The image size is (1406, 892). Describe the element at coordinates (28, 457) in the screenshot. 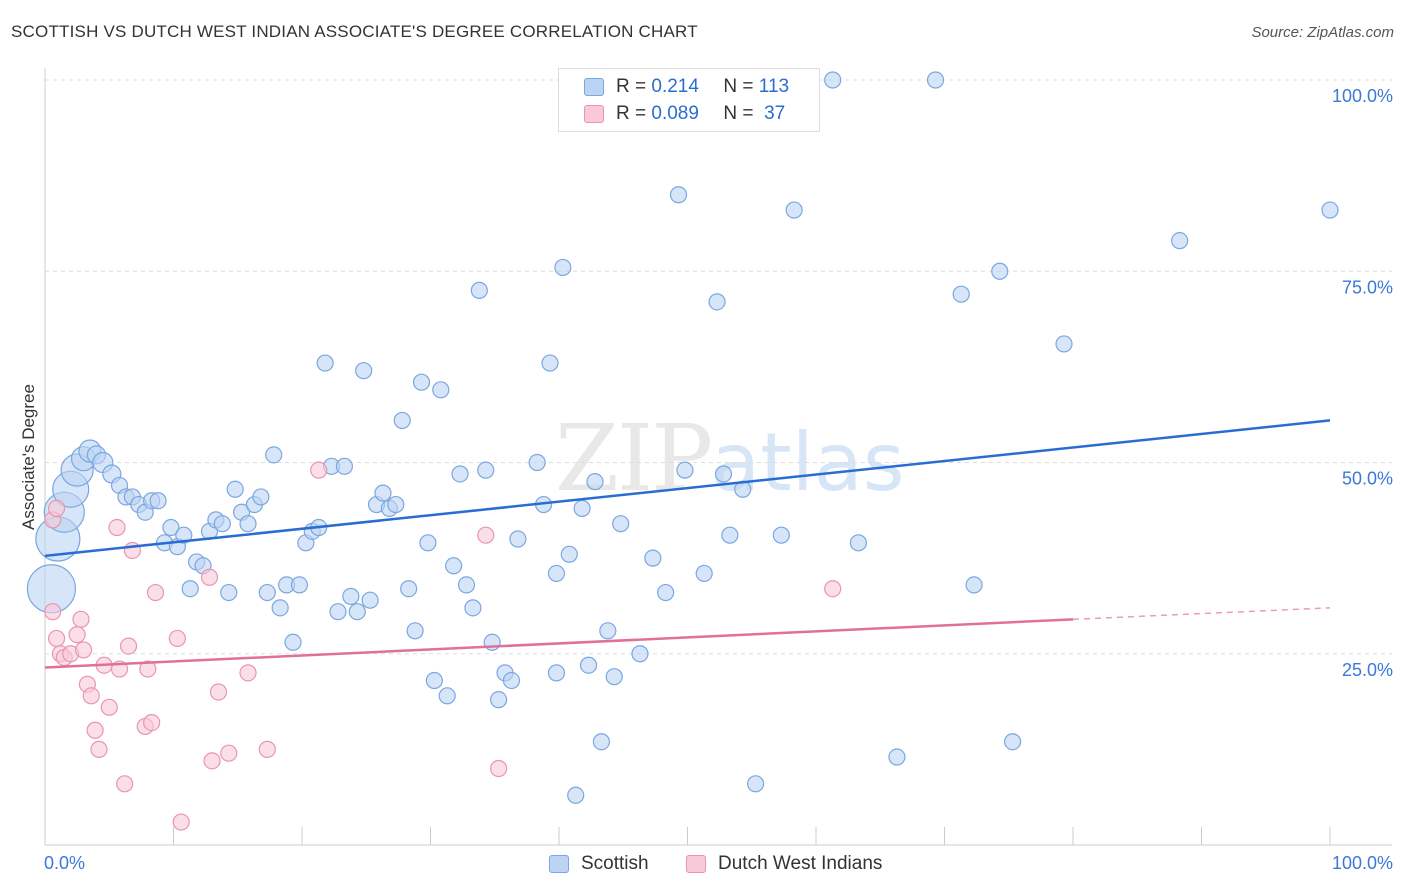

I see `y-axis-label: Associate's Degree` at that location.